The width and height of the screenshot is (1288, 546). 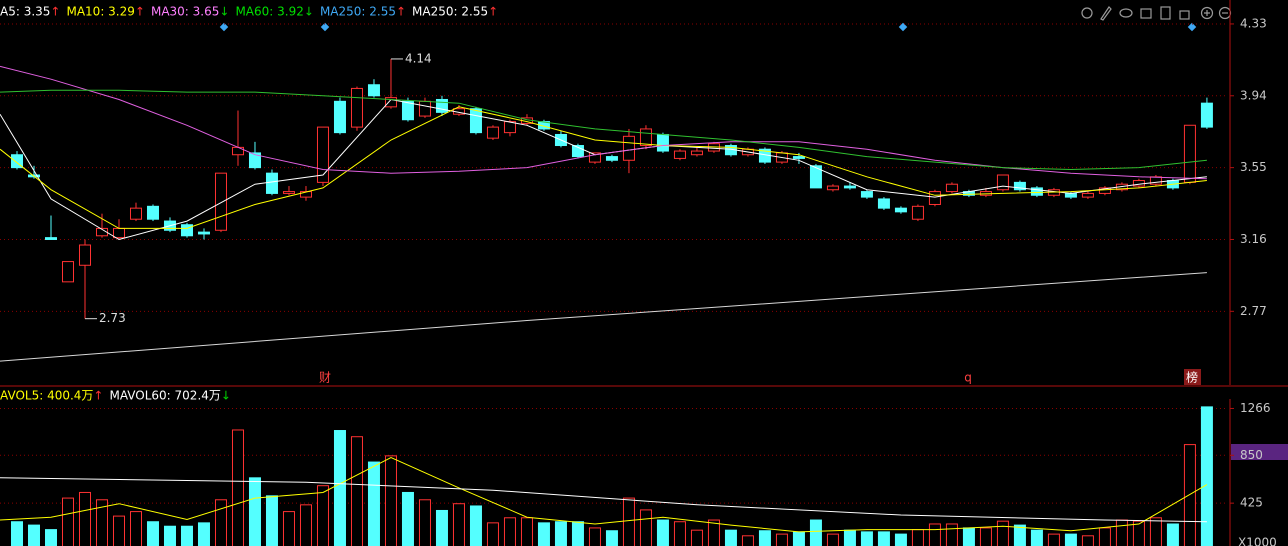 What do you see at coordinates (1253, 95) in the screenshot?
I see `y-tick-label: 3.94` at bounding box center [1253, 95].